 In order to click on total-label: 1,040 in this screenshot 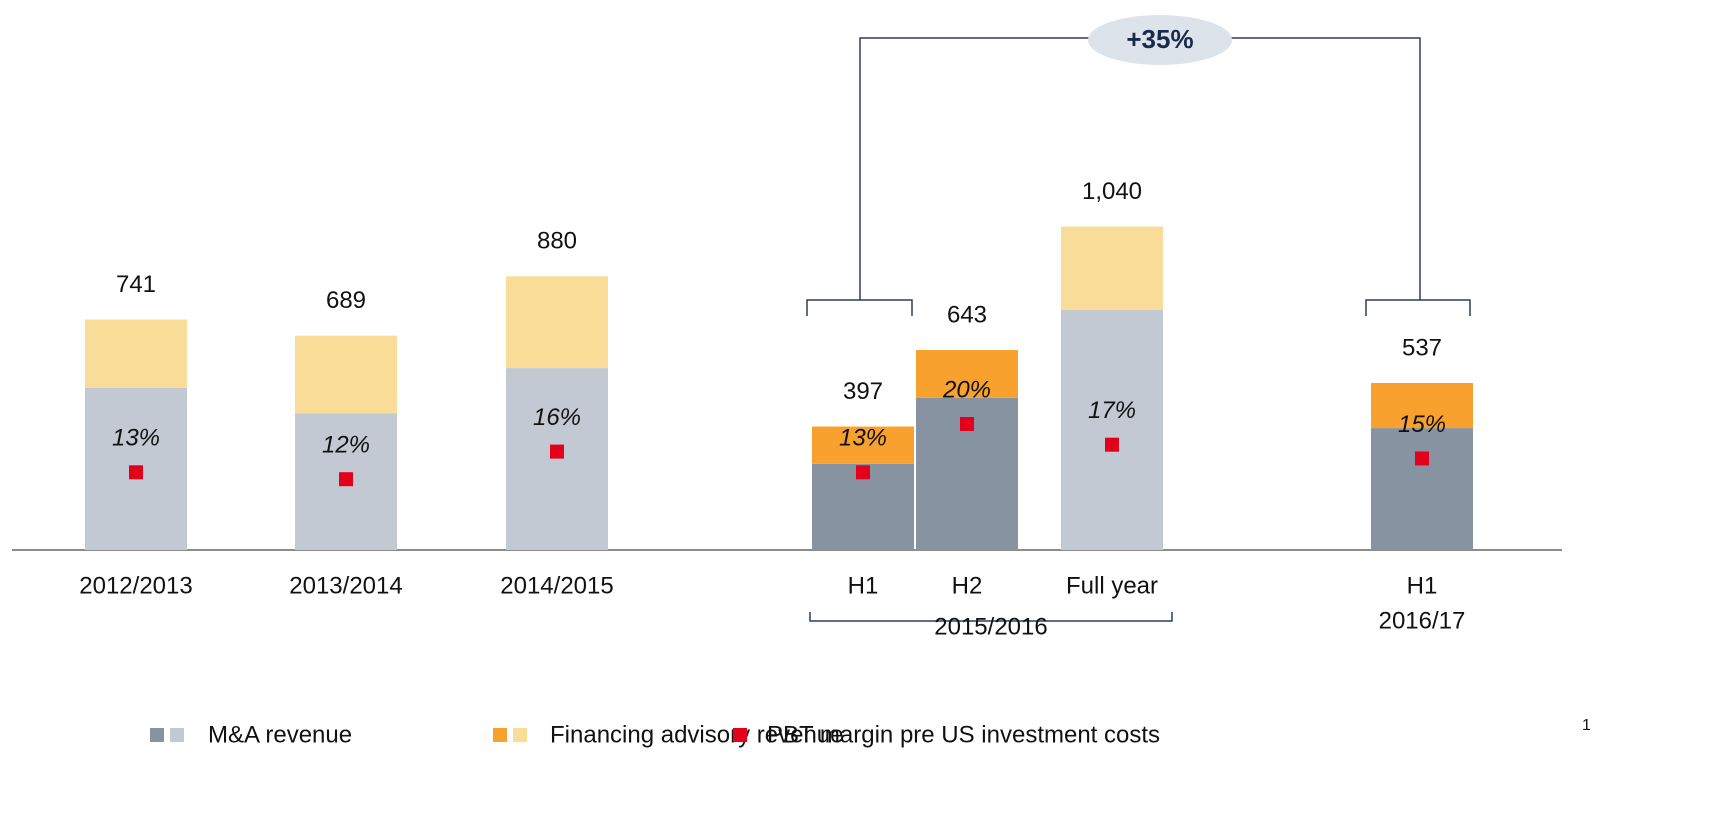, I will do `click(1112, 191)`.